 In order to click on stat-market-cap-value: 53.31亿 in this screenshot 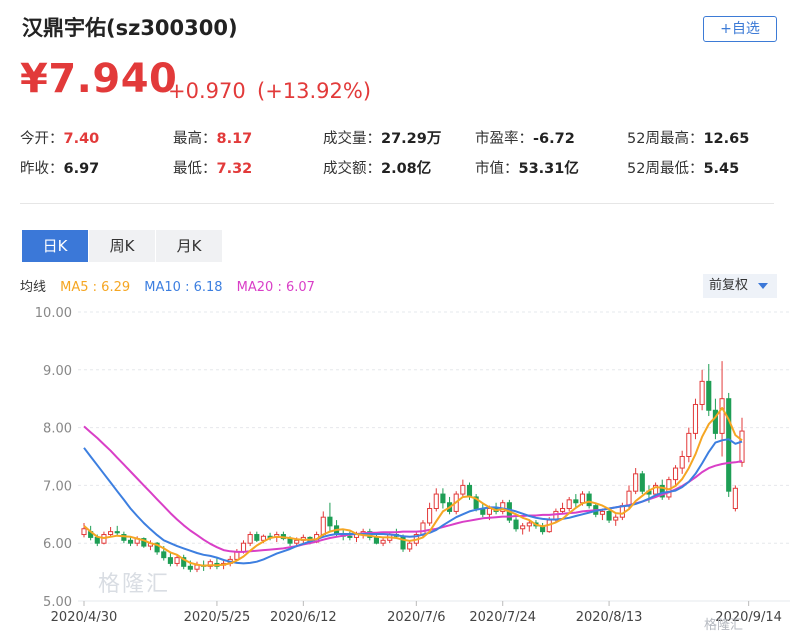, I will do `click(548, 169)`.